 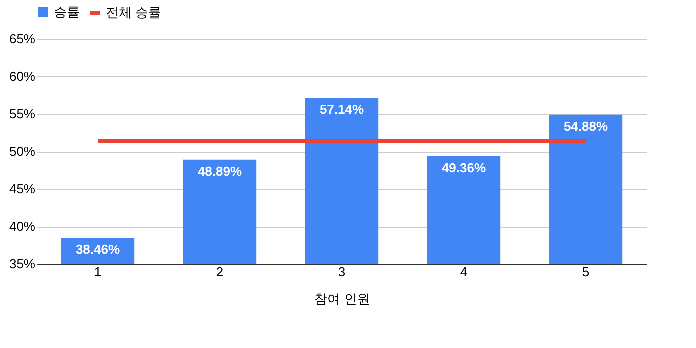 I want to click on x-tick-label: 4, so click(x=464, y=272).